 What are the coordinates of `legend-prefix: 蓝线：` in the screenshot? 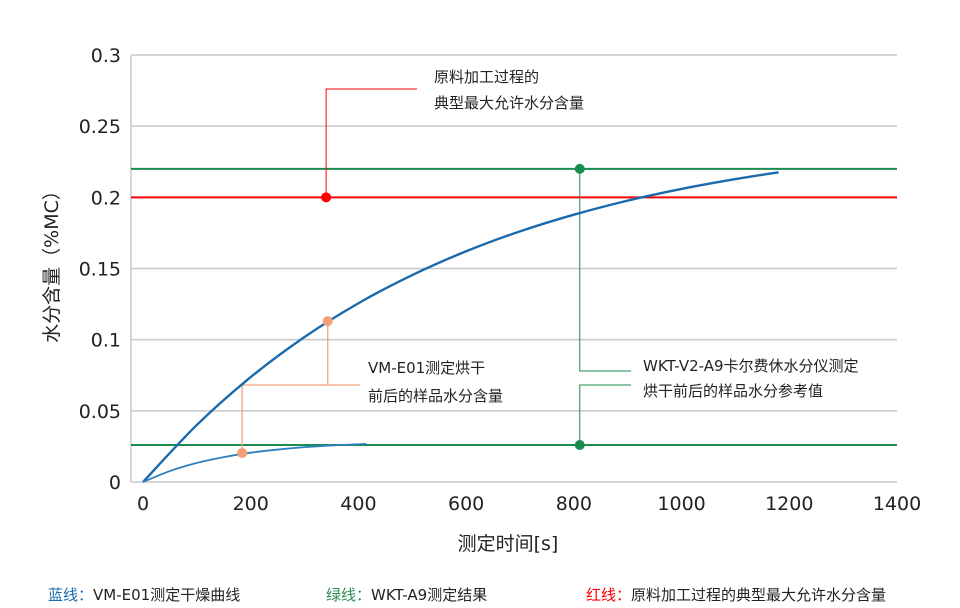 It's located at (71, 595).